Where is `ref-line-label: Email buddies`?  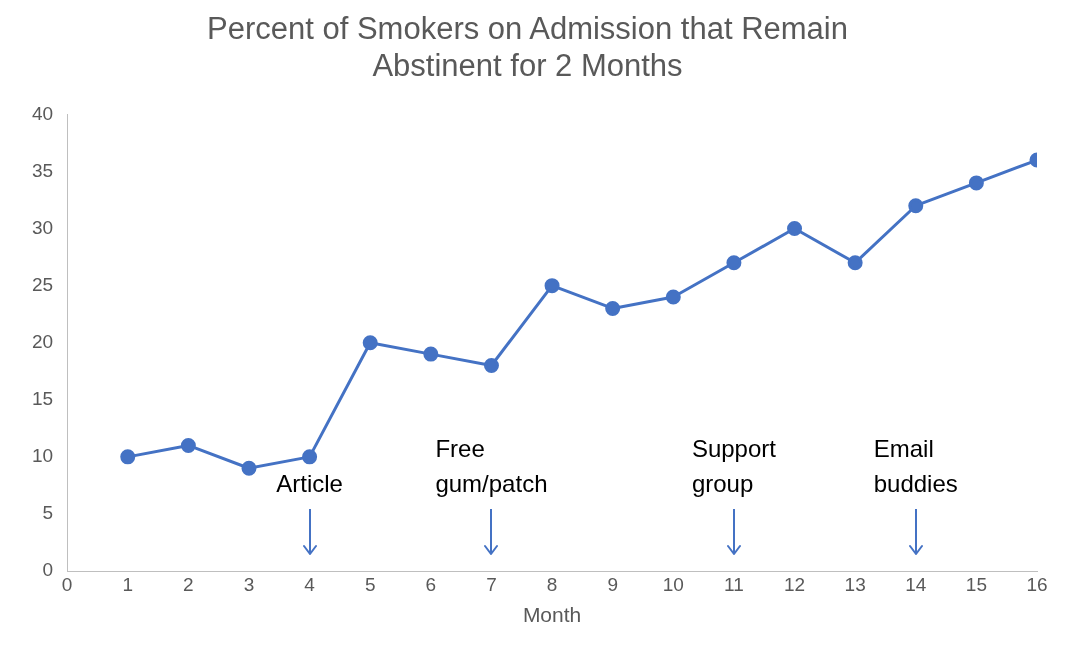
ref-line-label: Email buddies is located at coordinates (915, 465).